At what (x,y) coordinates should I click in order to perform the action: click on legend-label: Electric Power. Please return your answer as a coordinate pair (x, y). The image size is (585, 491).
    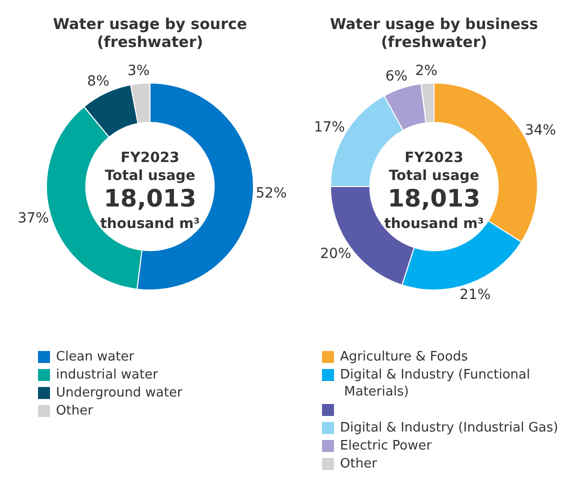
    Looking at the image, I should click on (386, 446).